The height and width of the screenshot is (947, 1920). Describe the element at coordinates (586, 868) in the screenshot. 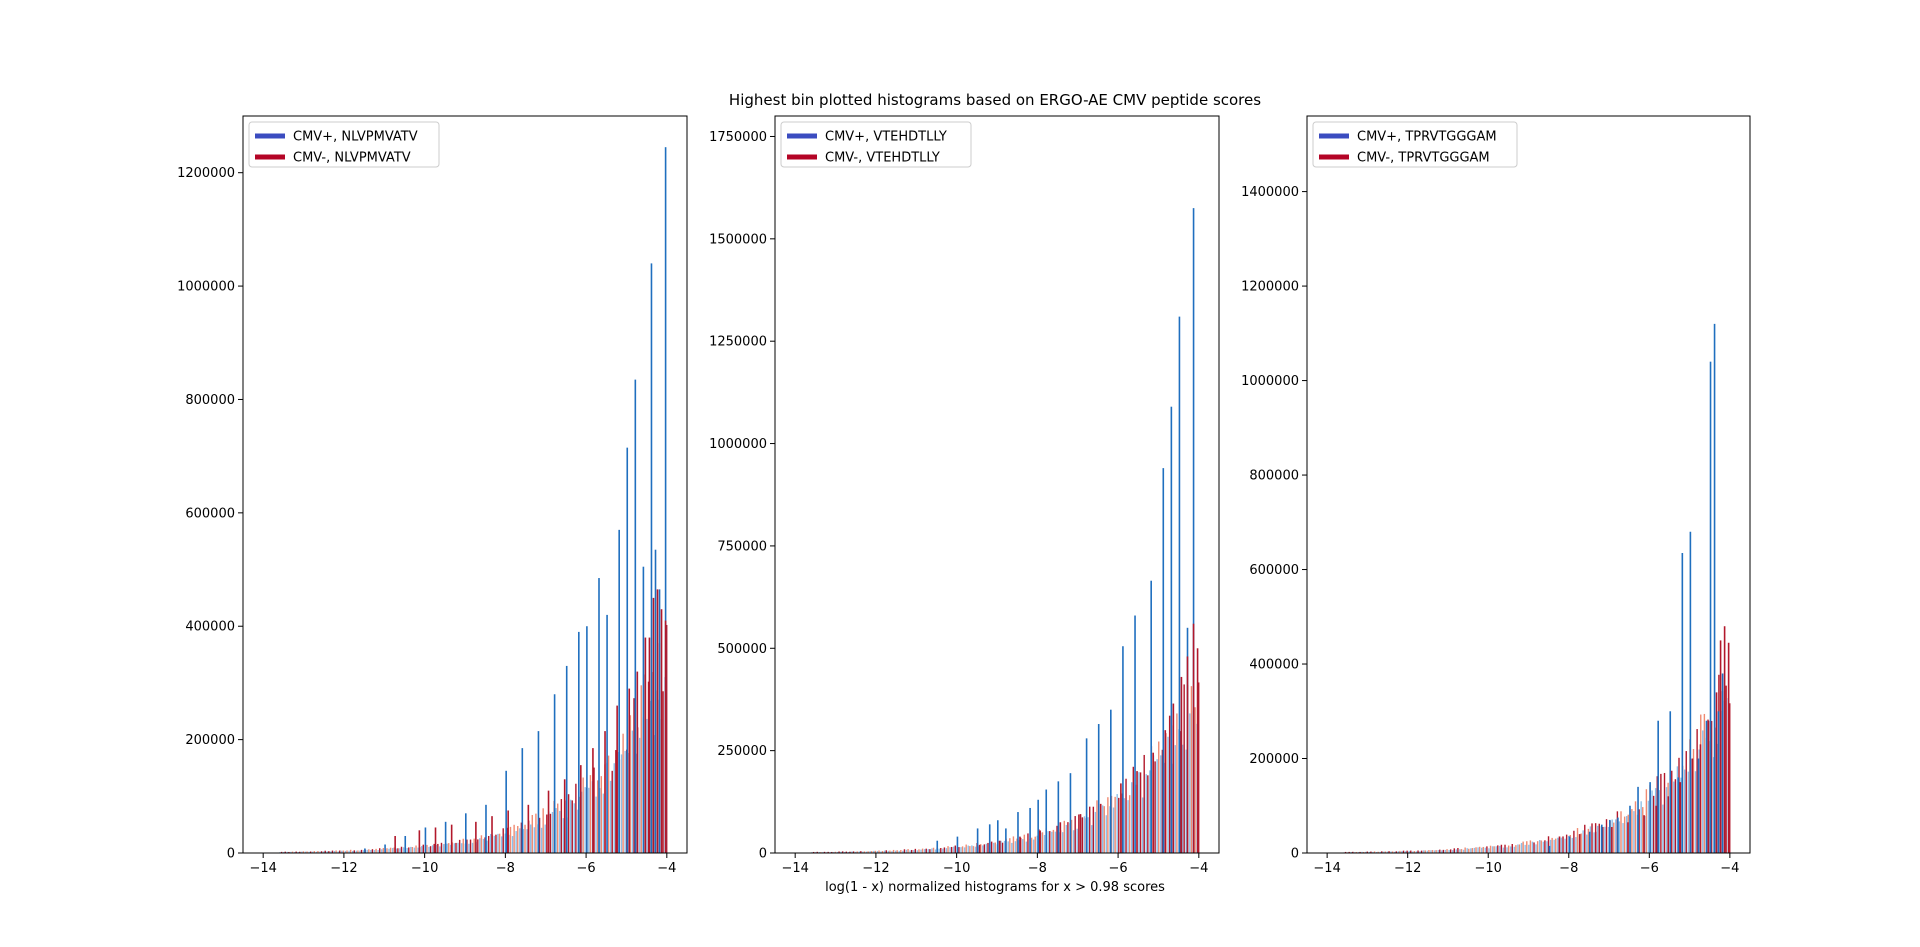

I see `x-tick-label: −6` at that location.